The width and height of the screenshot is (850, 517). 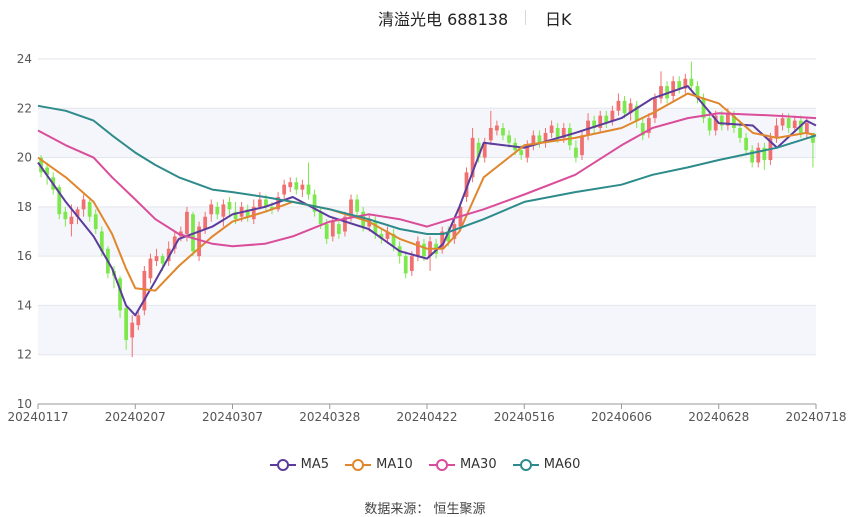 I want to click on legend-item-ma10: MA10, so click(x=379, y=464).